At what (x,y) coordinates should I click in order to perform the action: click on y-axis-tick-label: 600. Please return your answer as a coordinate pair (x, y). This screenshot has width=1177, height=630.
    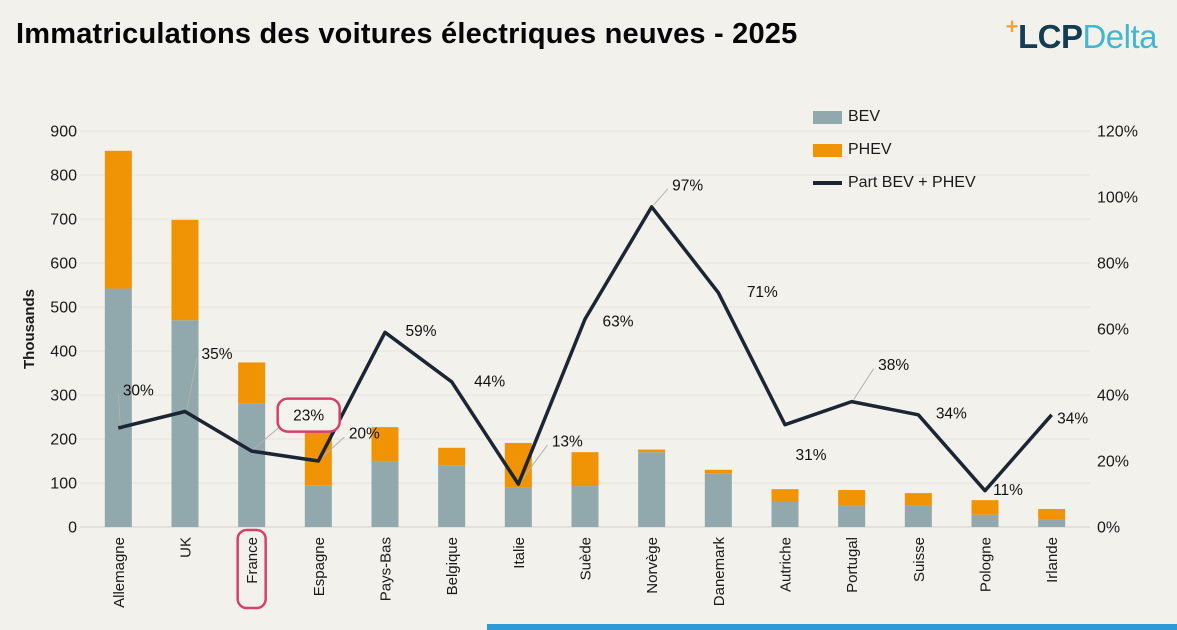
    Looking at the image, I should click on (63, 264).